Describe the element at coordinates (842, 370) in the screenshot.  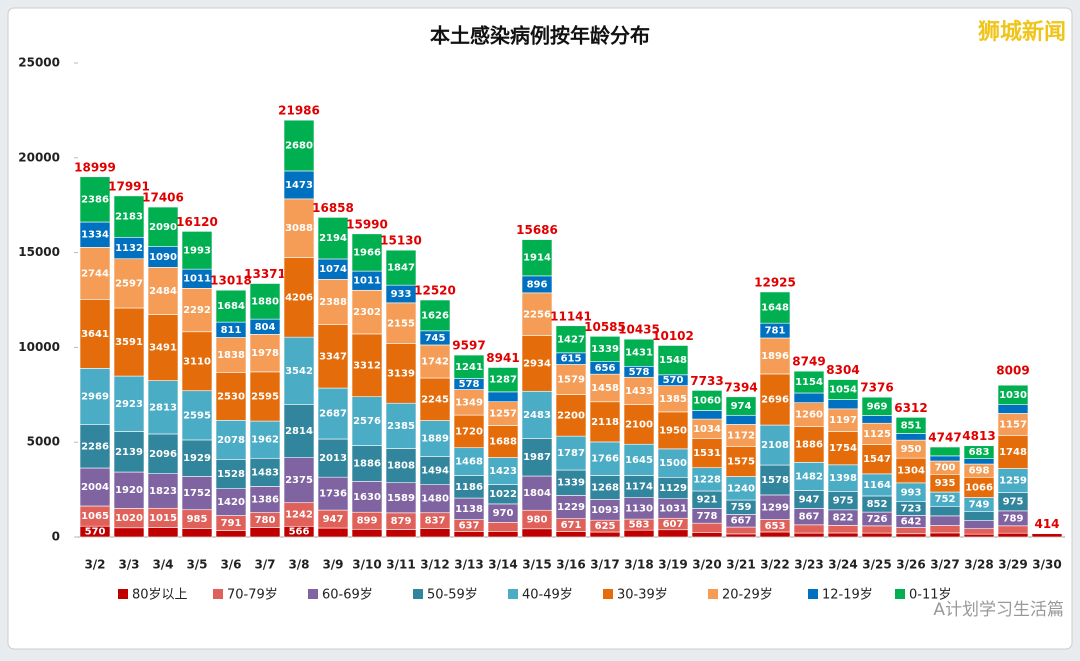
I see `total-label: 8304` at that location.